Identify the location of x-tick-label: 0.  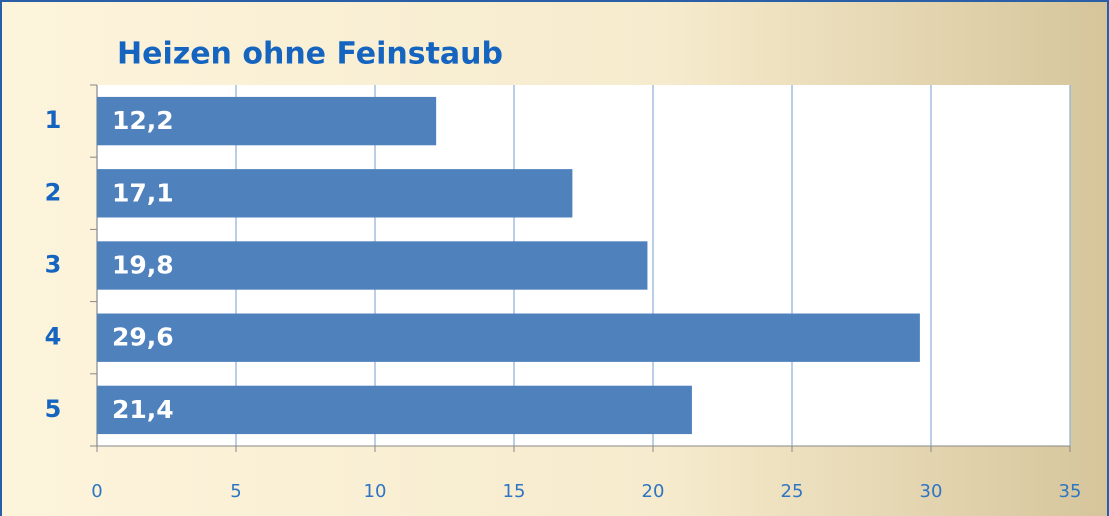
(96, 491).